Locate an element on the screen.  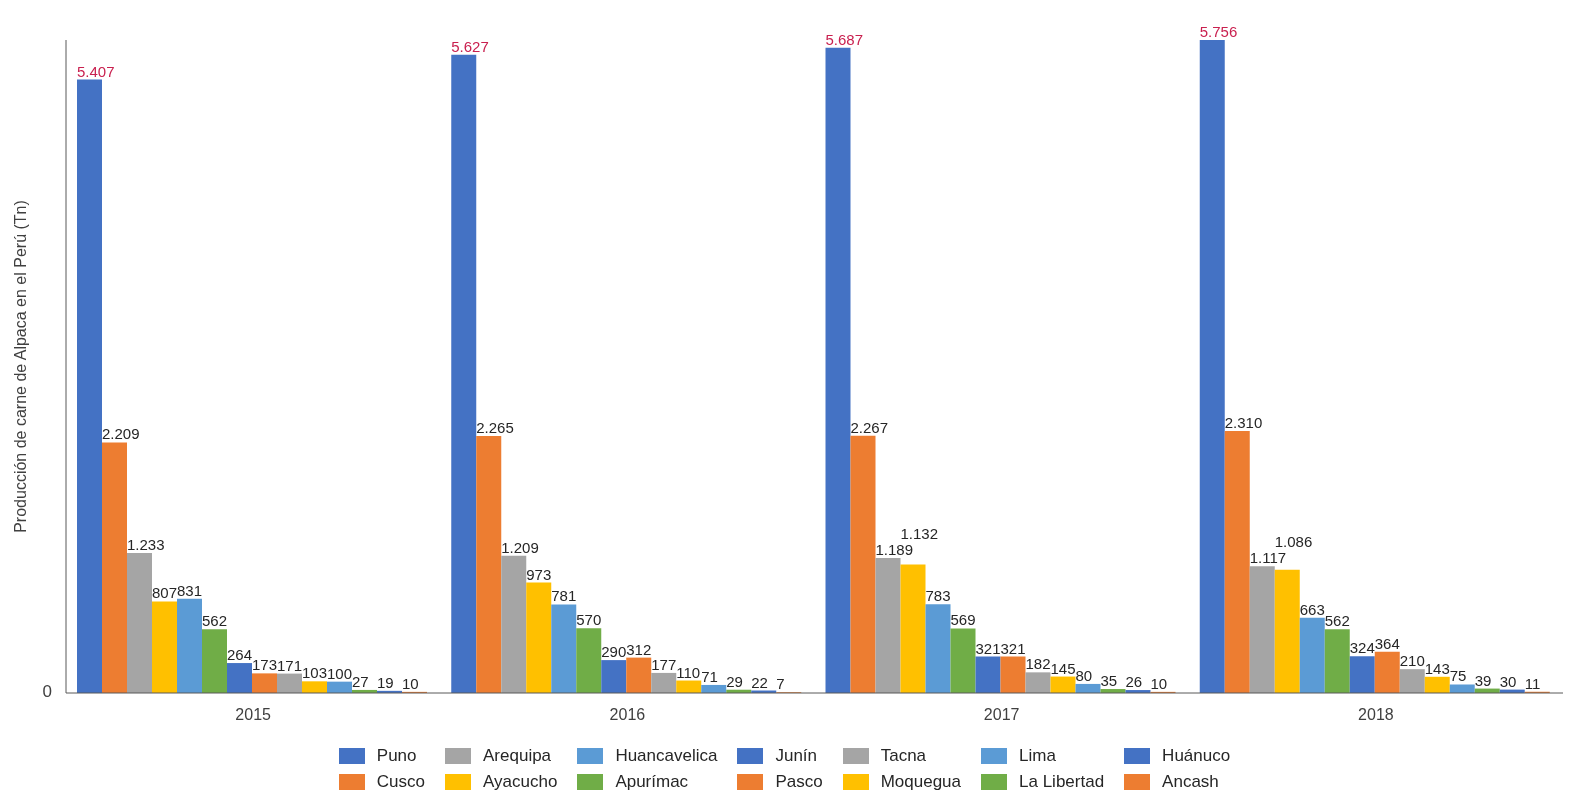
data-label: 210 is located at coordinates (1412, 661).